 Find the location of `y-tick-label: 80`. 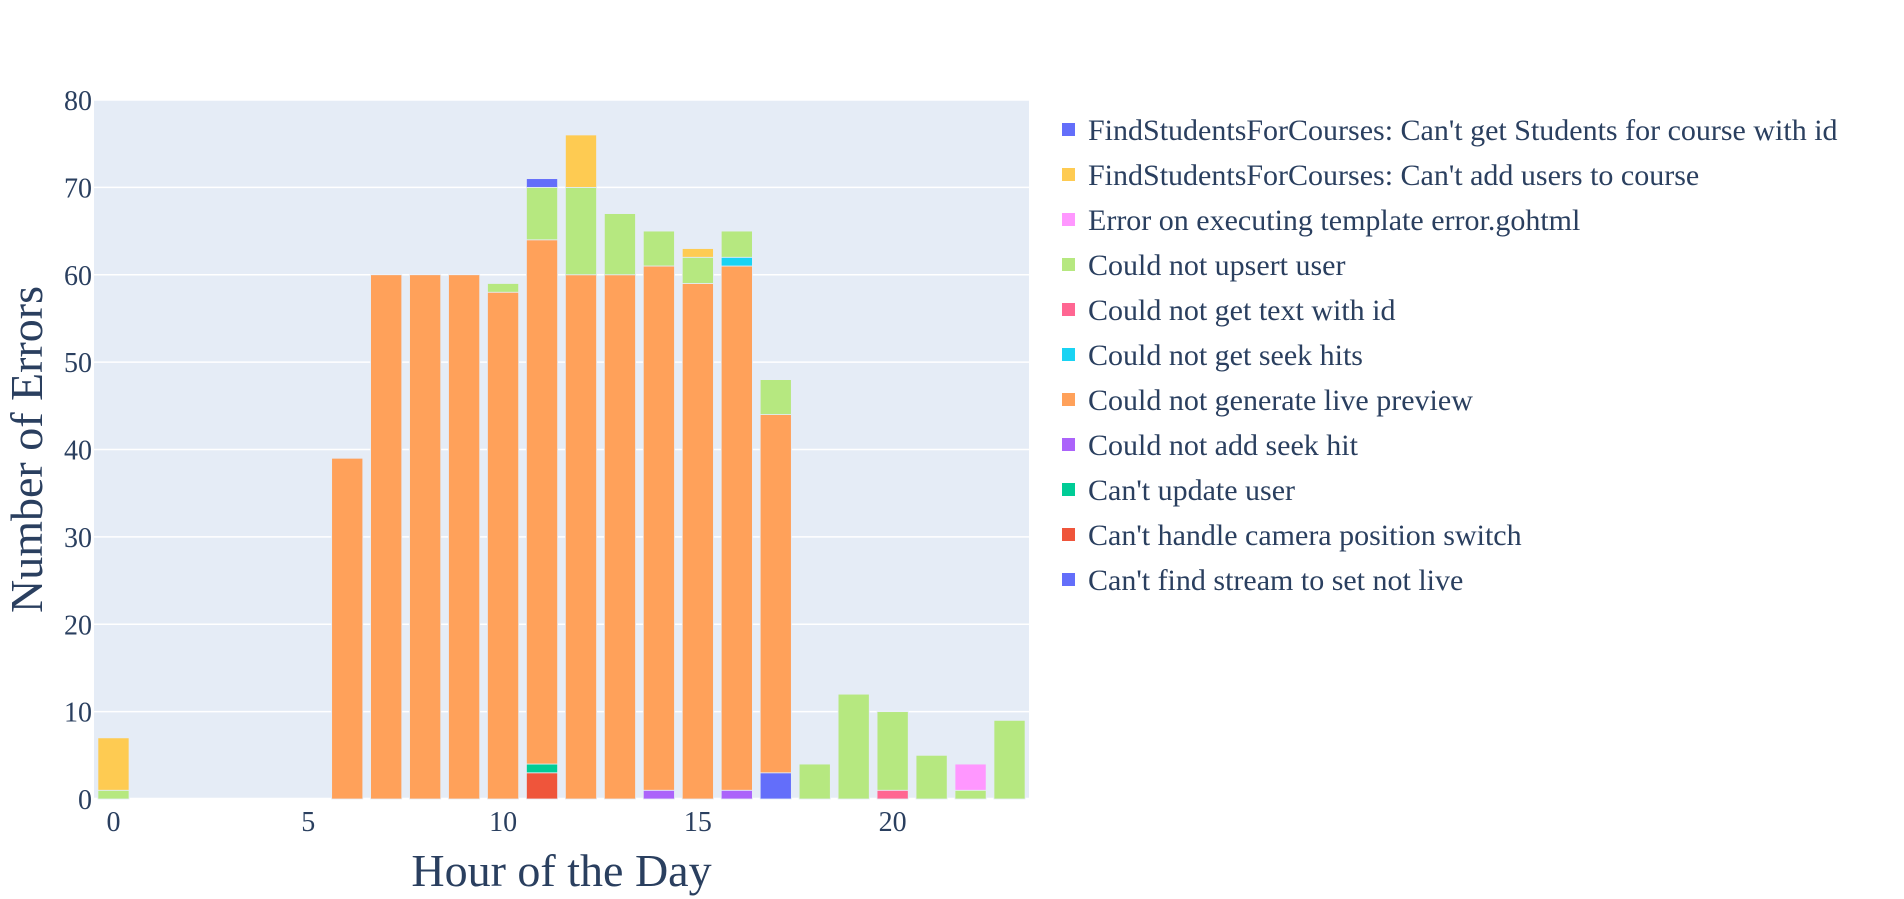

y-tick-label: 80 is located at coordinates (78, 101).